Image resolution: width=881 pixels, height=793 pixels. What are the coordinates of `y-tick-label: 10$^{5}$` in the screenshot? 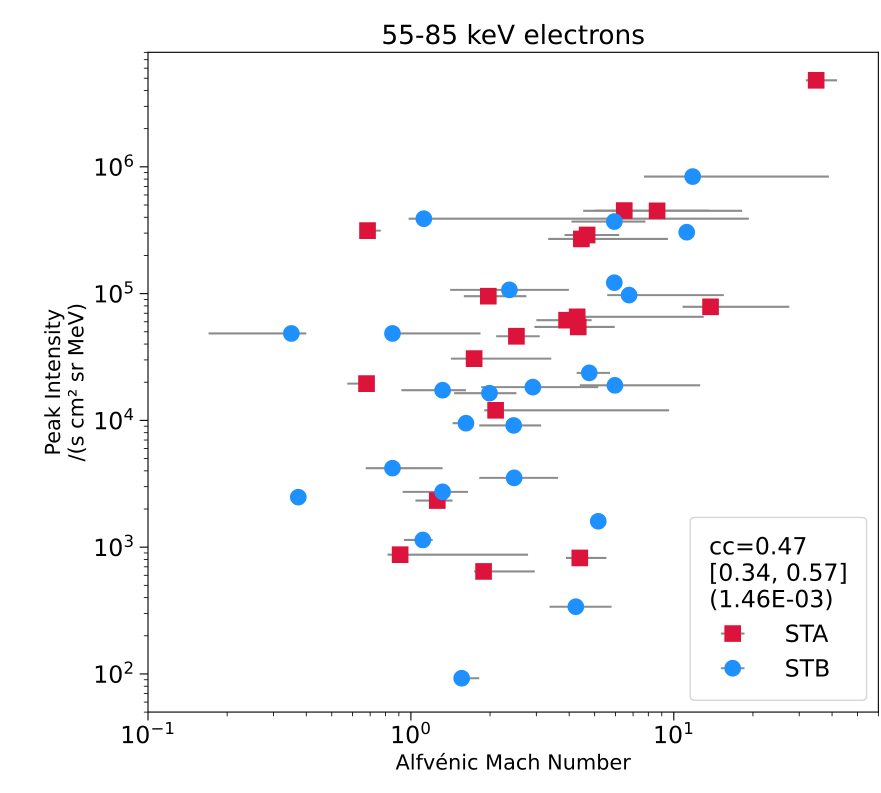 It's located at (114, 292).